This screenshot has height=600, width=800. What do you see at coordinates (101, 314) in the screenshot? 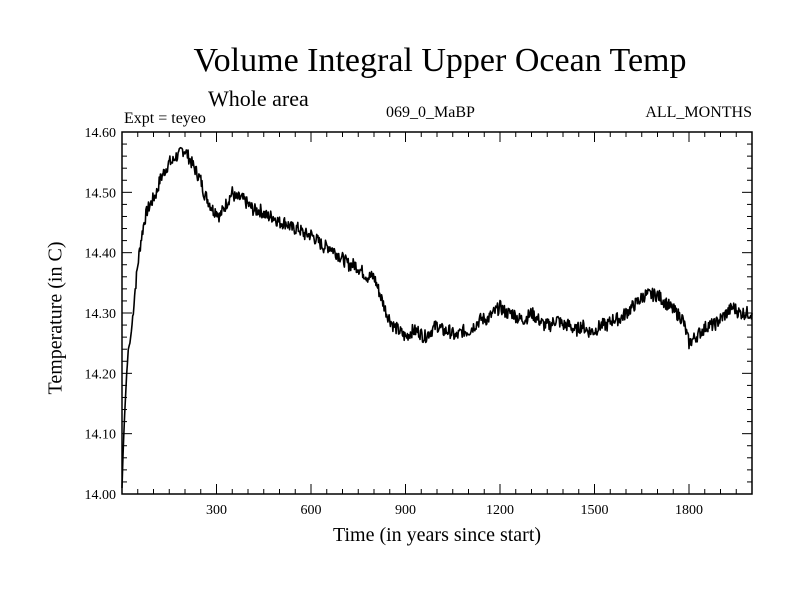
I see `y-tick-label: 14.30` at bounding box center [101, 314].